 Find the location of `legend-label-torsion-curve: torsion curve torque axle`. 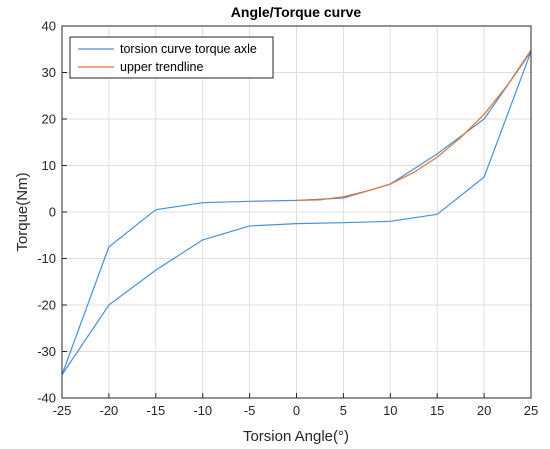

legend-label-torsion-curve: torsion curve torque axle is located at coordinates (188, 49).